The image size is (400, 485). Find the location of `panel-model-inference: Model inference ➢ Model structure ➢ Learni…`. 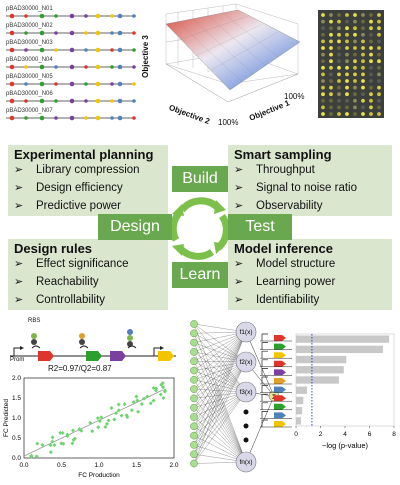

panel-model-inference: Model inference ➢ Model structure ➢ Learni… is located at coordinates (310, 274).